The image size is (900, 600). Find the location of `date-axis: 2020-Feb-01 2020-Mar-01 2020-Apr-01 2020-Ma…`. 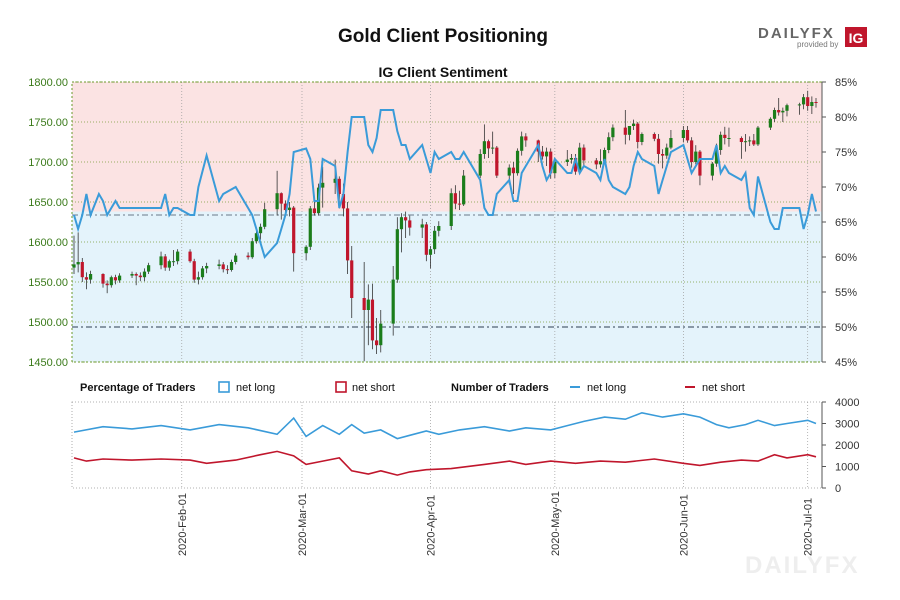

date-axis: 2020-Feb-01 2020-Mar-01 2020-Apr-01 2020-Ma… is located at coordinates (496, 523).